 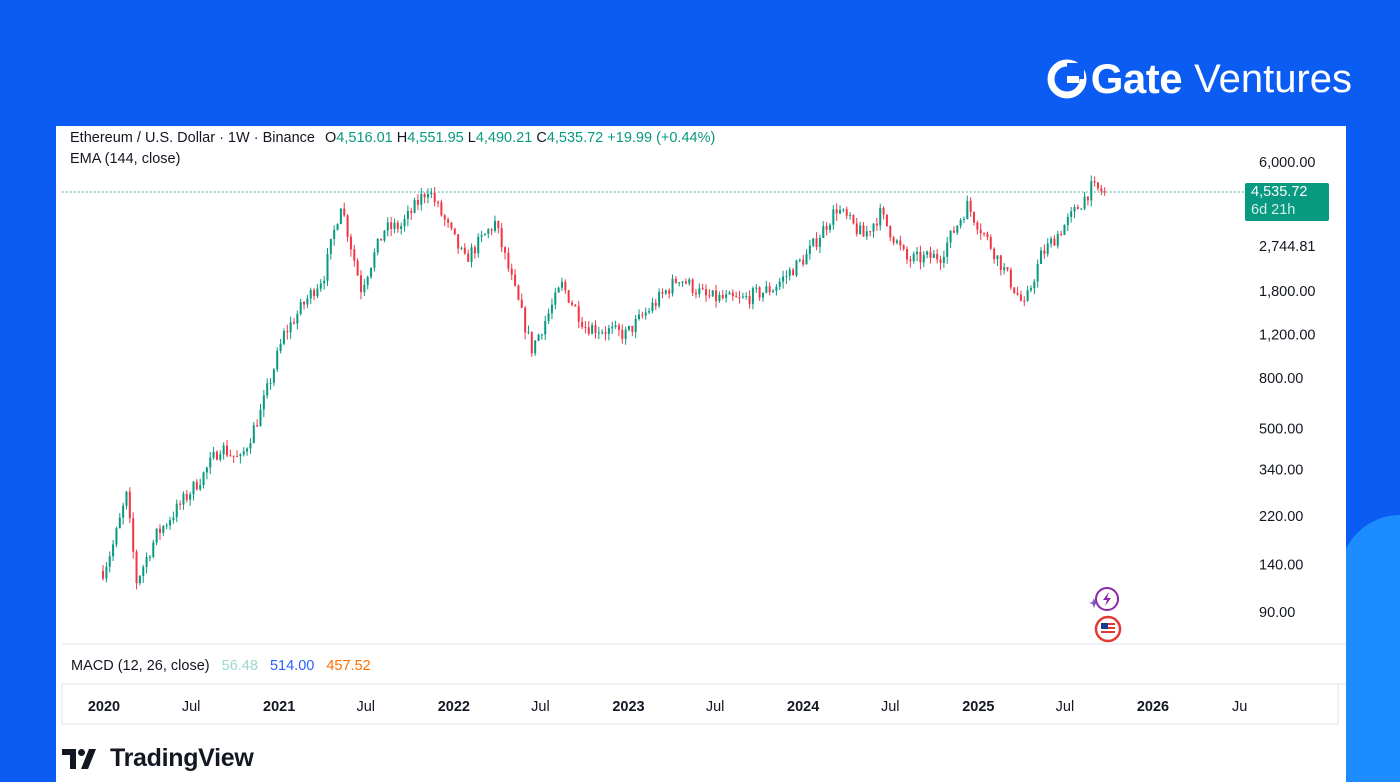 What do you see at coordinates (1105, 599) in the screenshot?
I see `lightning-icon` at bounding box center [1105, 599].